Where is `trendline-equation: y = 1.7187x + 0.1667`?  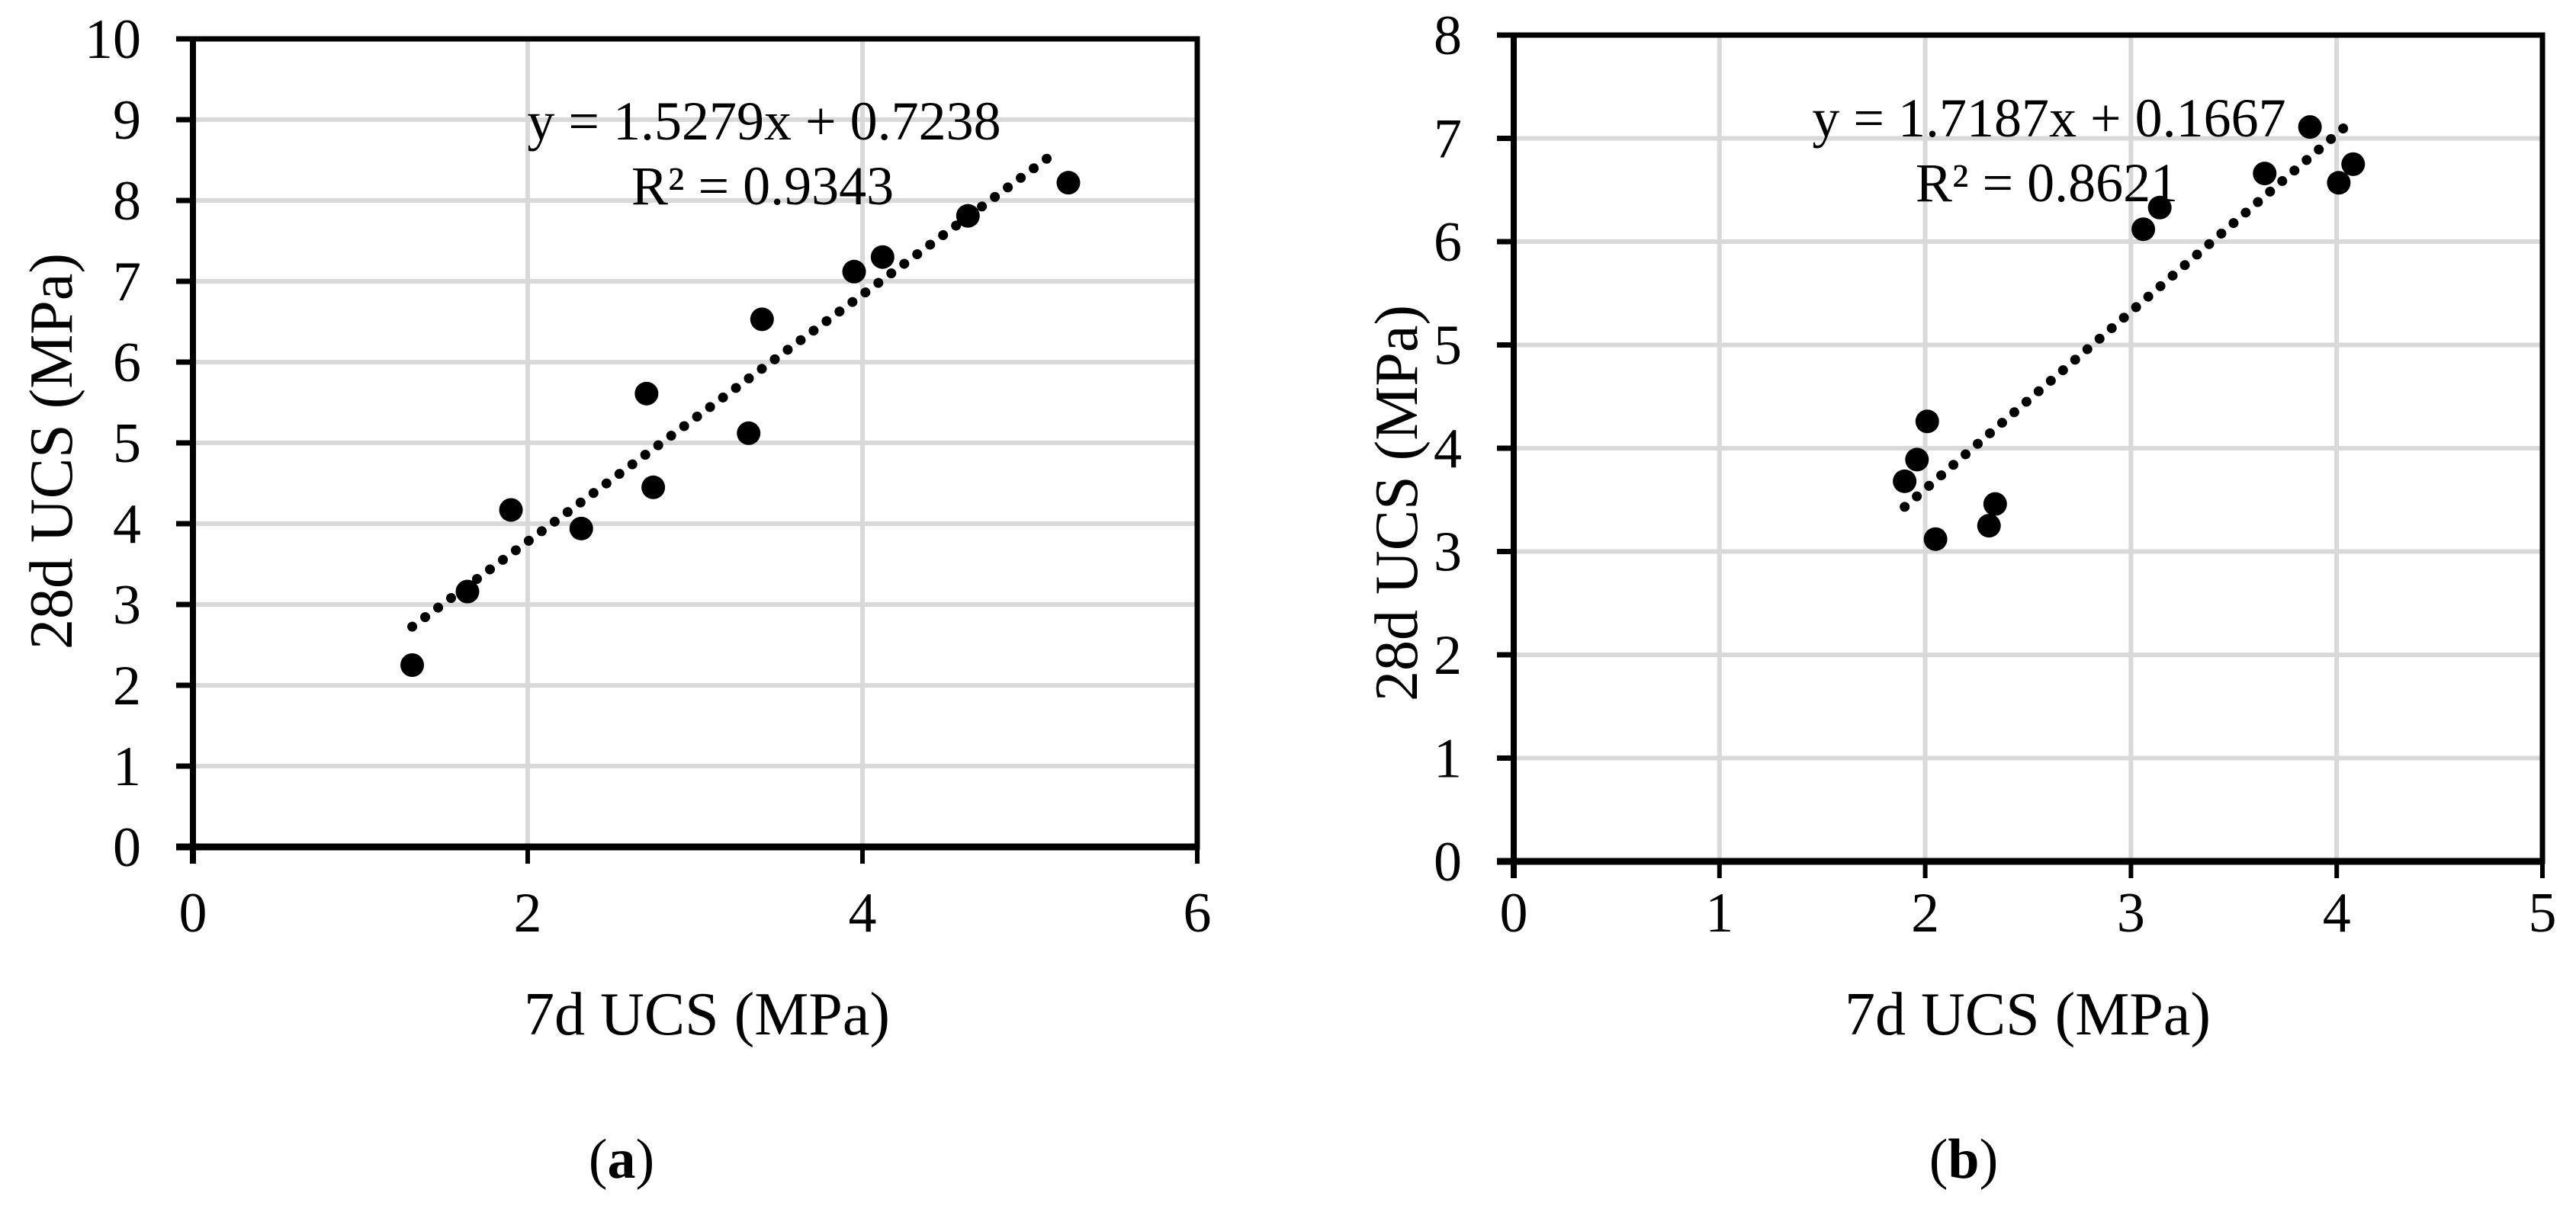 trendline-equation: y = 1.7187x + 0.1667 is located at coordinates (2048, 118).